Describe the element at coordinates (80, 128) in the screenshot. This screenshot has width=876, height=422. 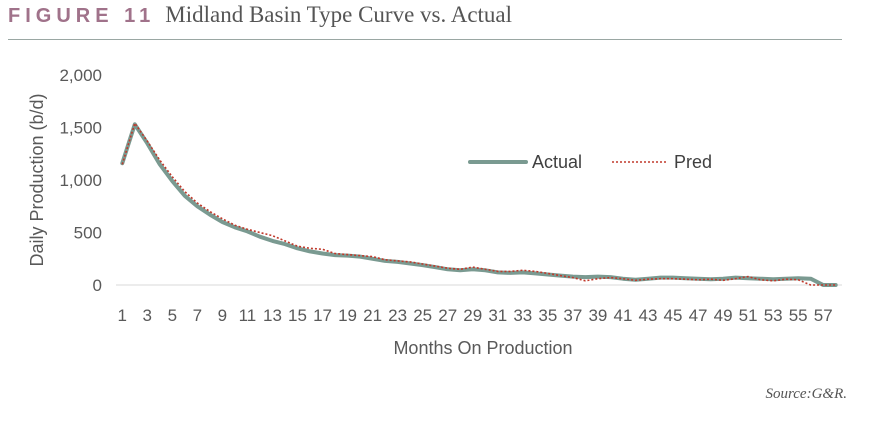
I see `y-tick-label: 1,500` at that location.